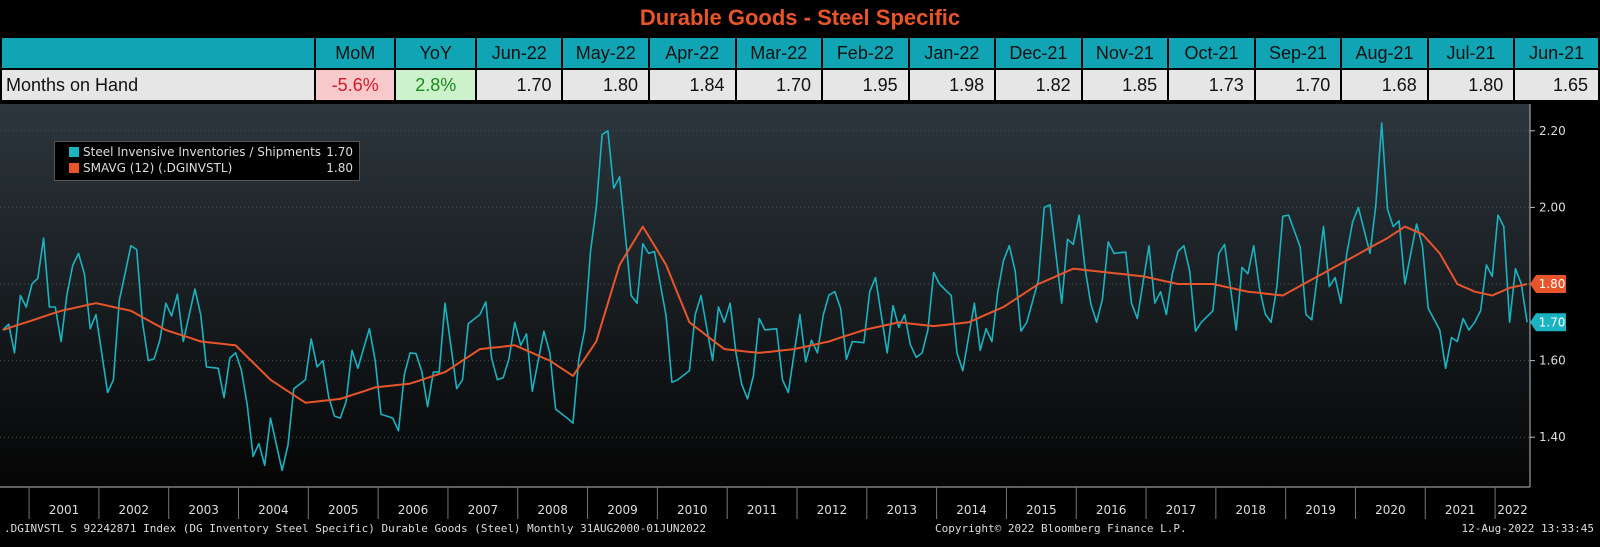  Describe the element at coordinates (1556, 85) in the screenshot. I see `month-value: 1.65` at that location.